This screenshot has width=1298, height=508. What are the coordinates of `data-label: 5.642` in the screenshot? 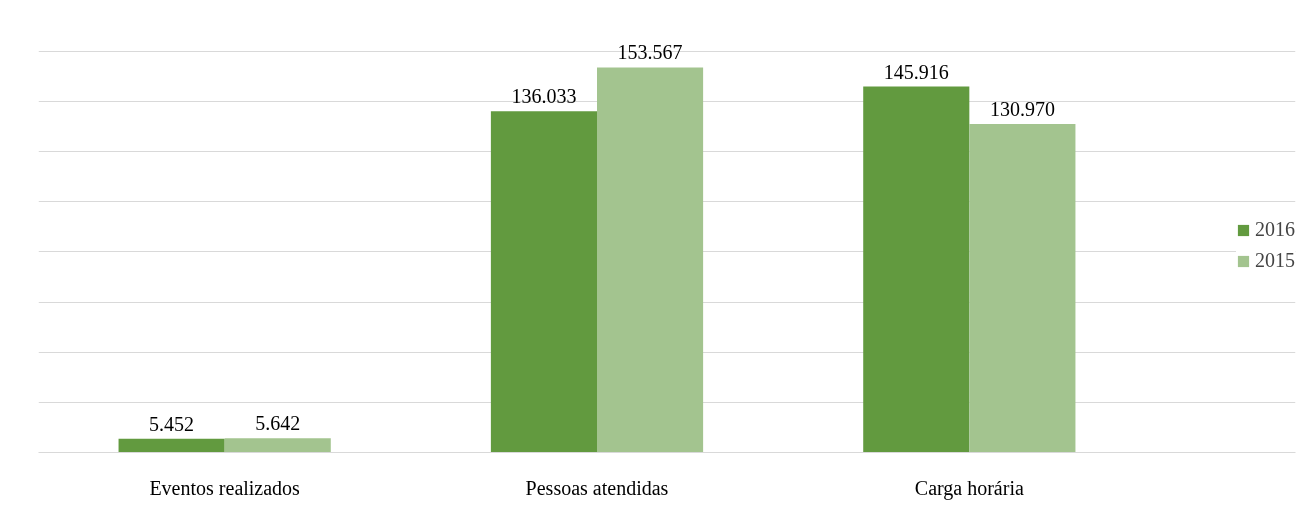 It's located at (278, 423).